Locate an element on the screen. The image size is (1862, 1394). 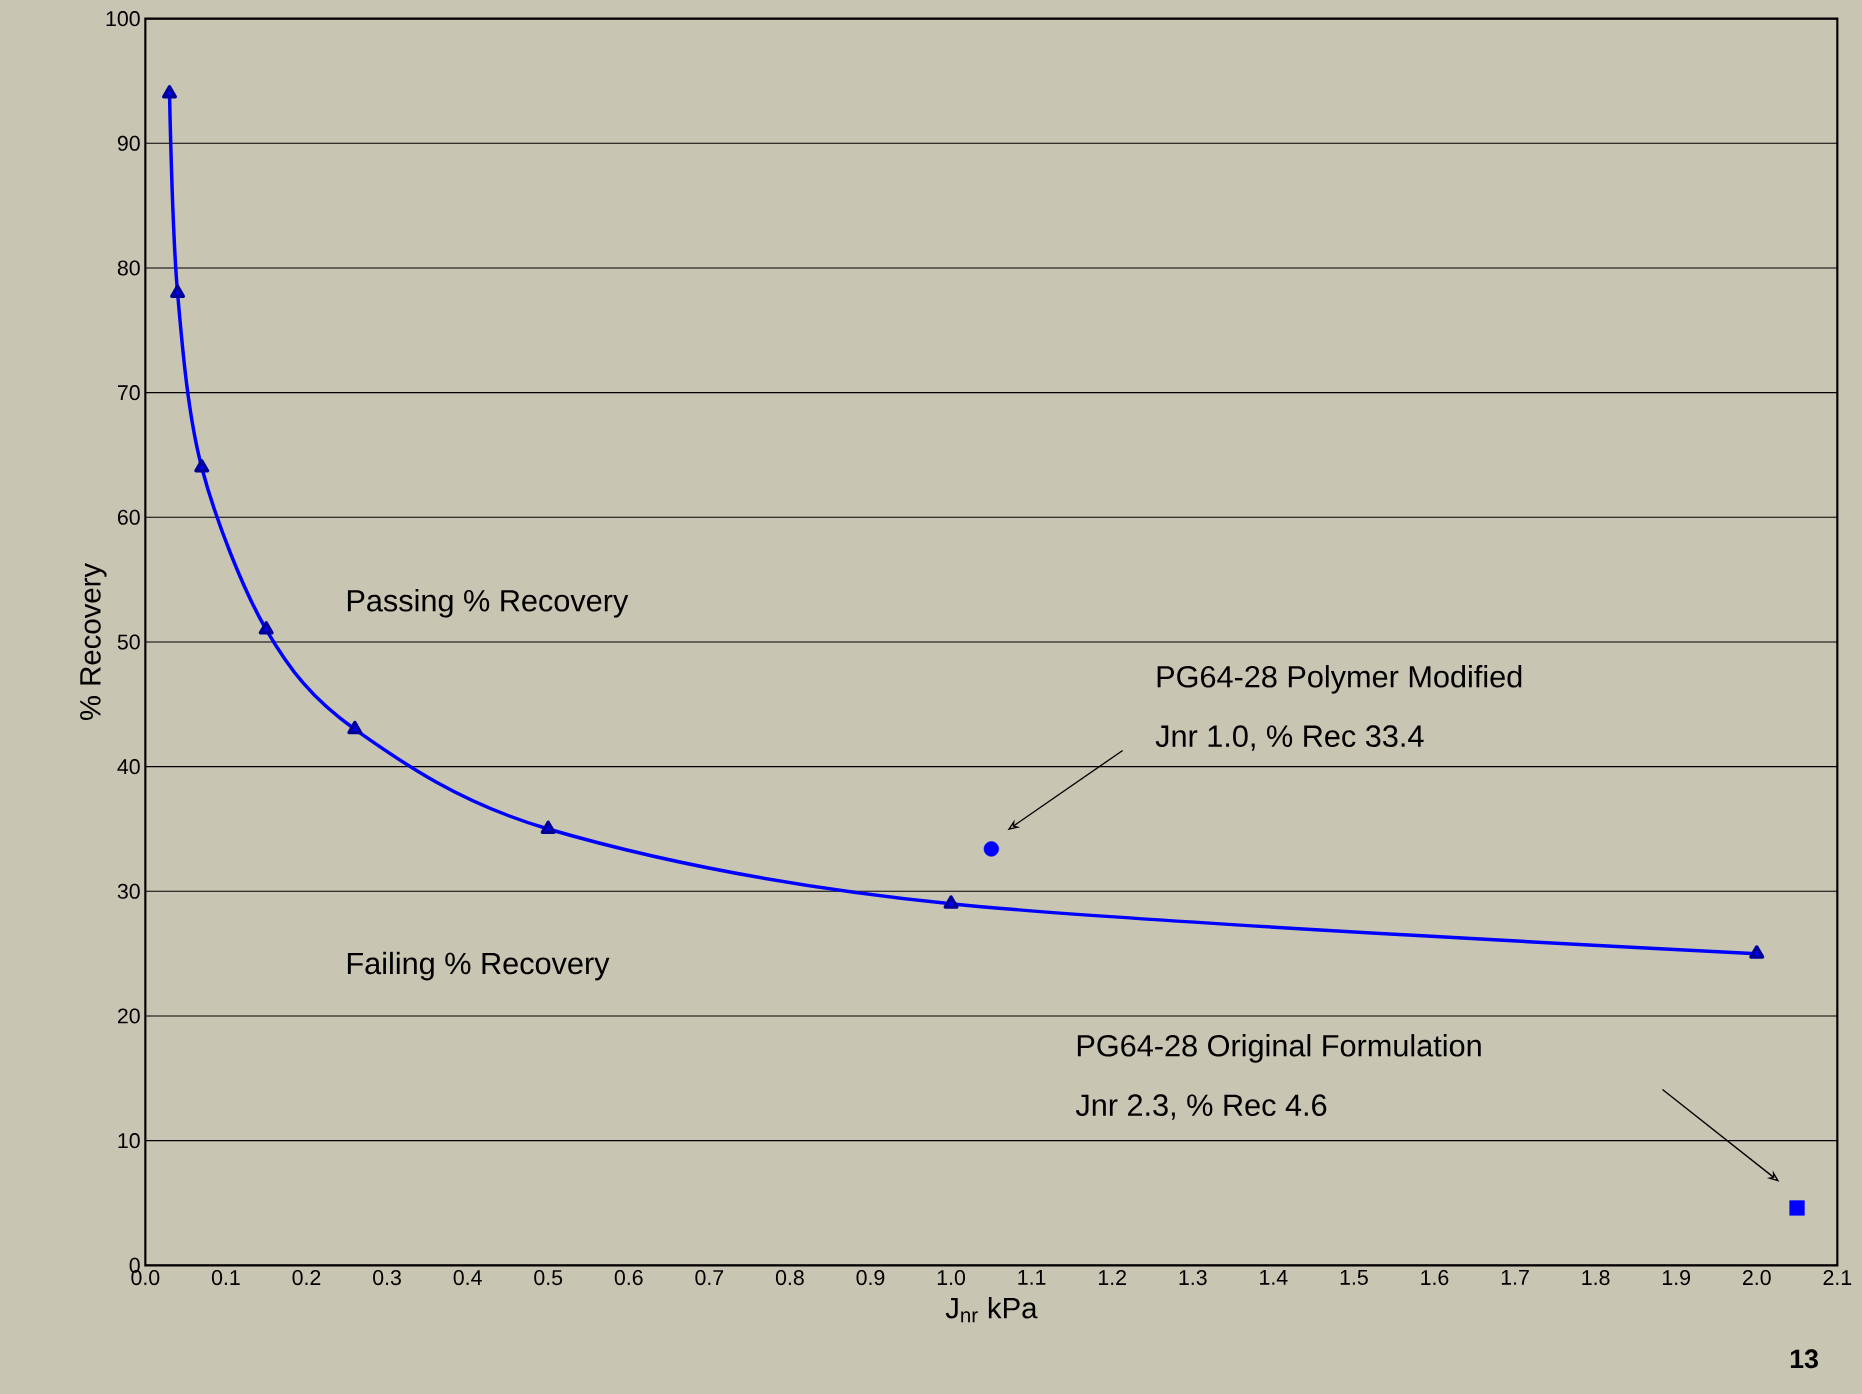
x-tick-label: 2.0 is located at coordinates (1757, 1278).